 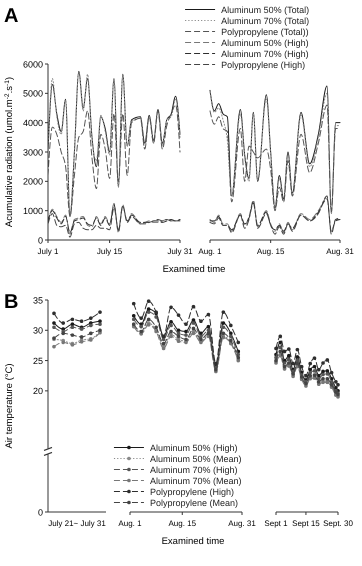 I want to click on y-tick-label: 6000, so click(x=32, y=64).